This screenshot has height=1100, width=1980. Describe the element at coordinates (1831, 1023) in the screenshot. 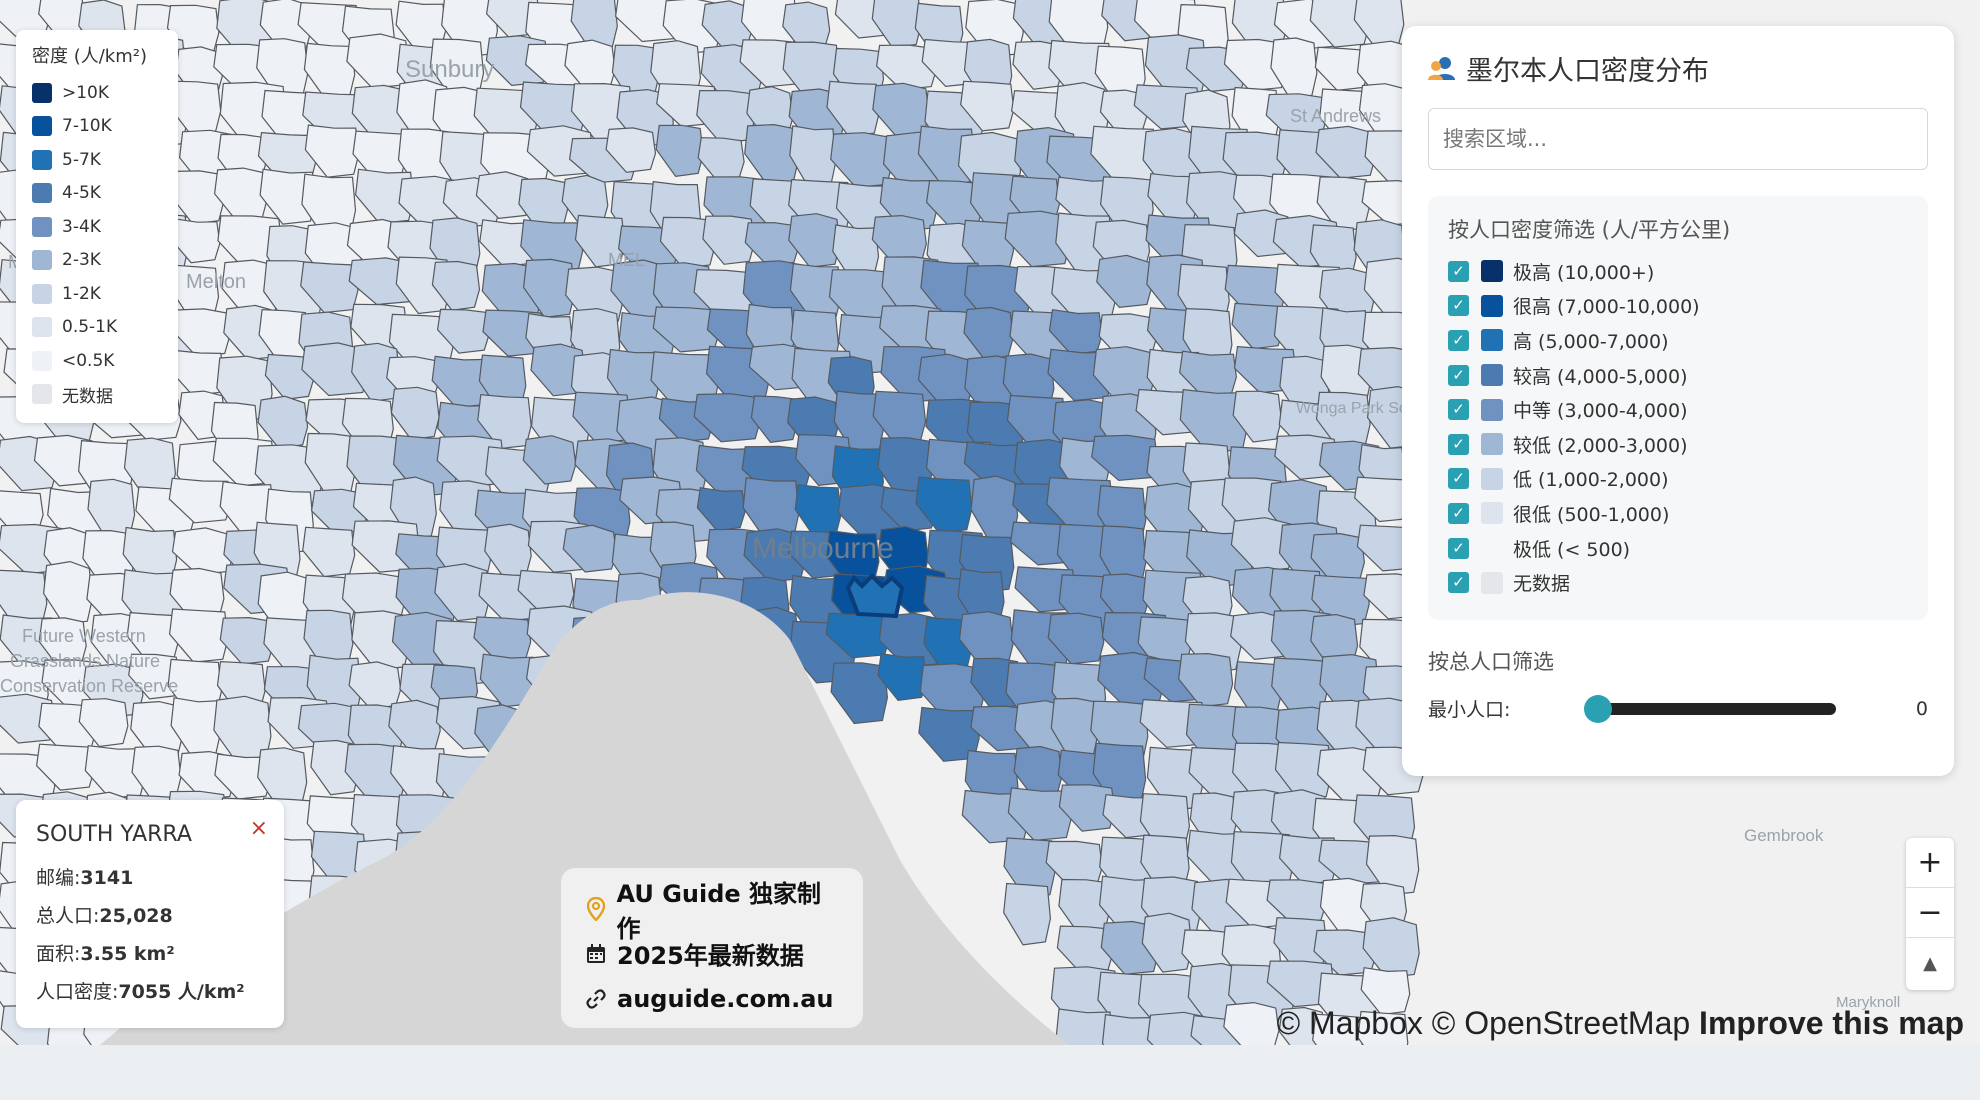

I see `improve-map-link: Improve this map` at that location.